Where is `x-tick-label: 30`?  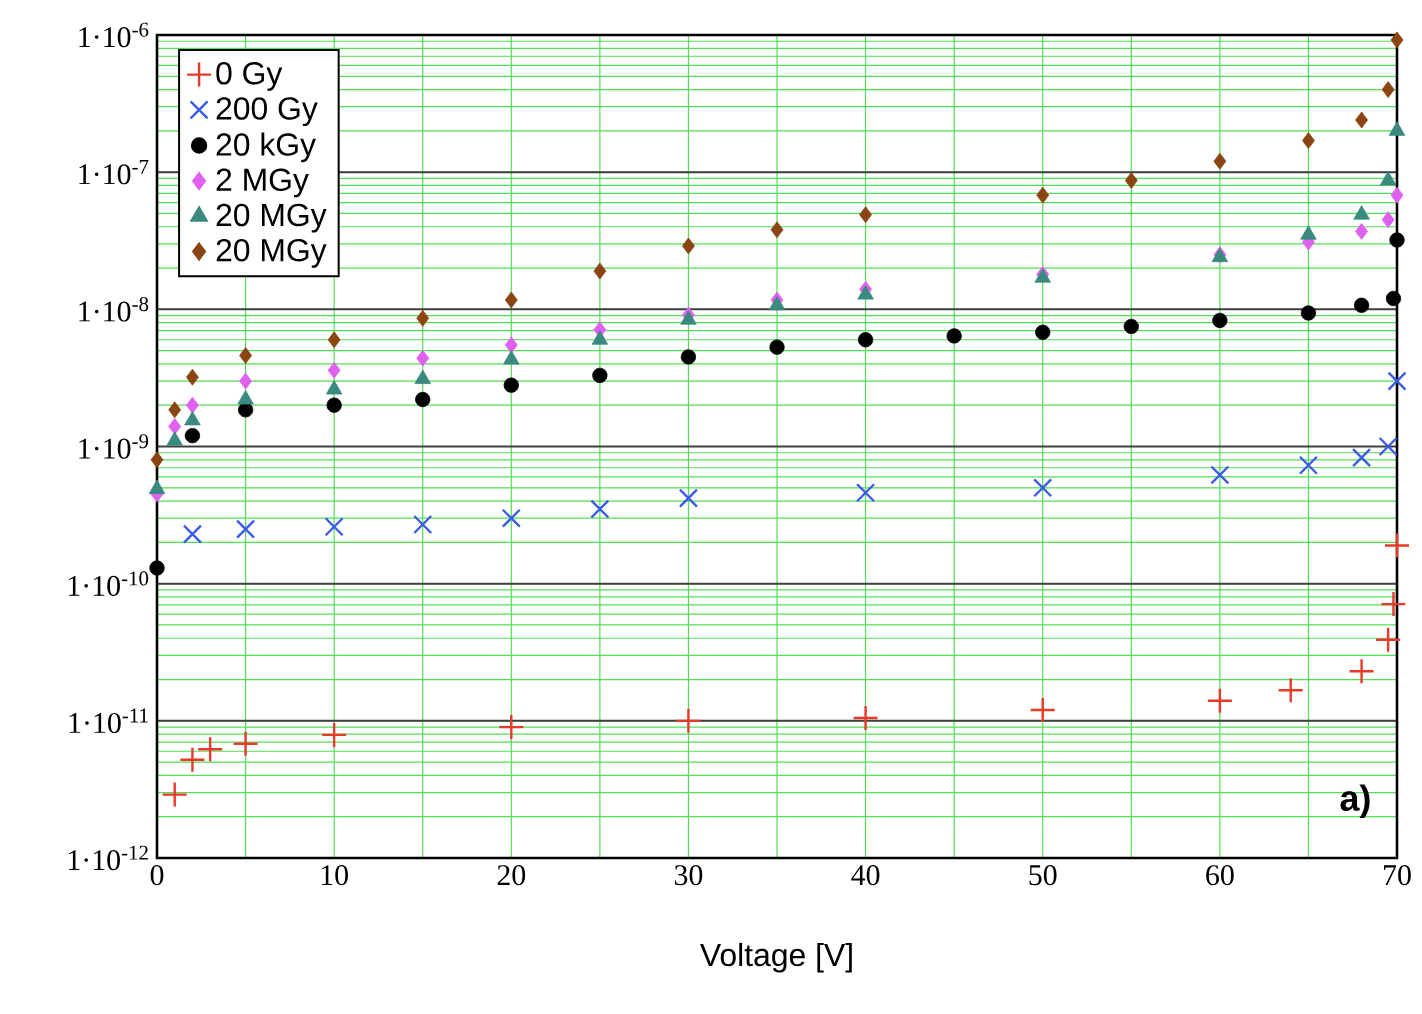
x-tick-label: 30 is located at coordinates (688, 875).